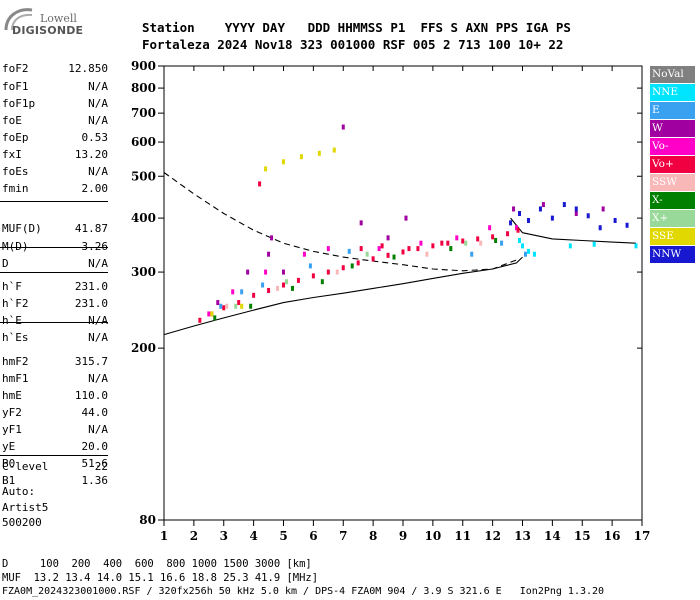  I want to click on param-name: foF1, so click(15, 86).